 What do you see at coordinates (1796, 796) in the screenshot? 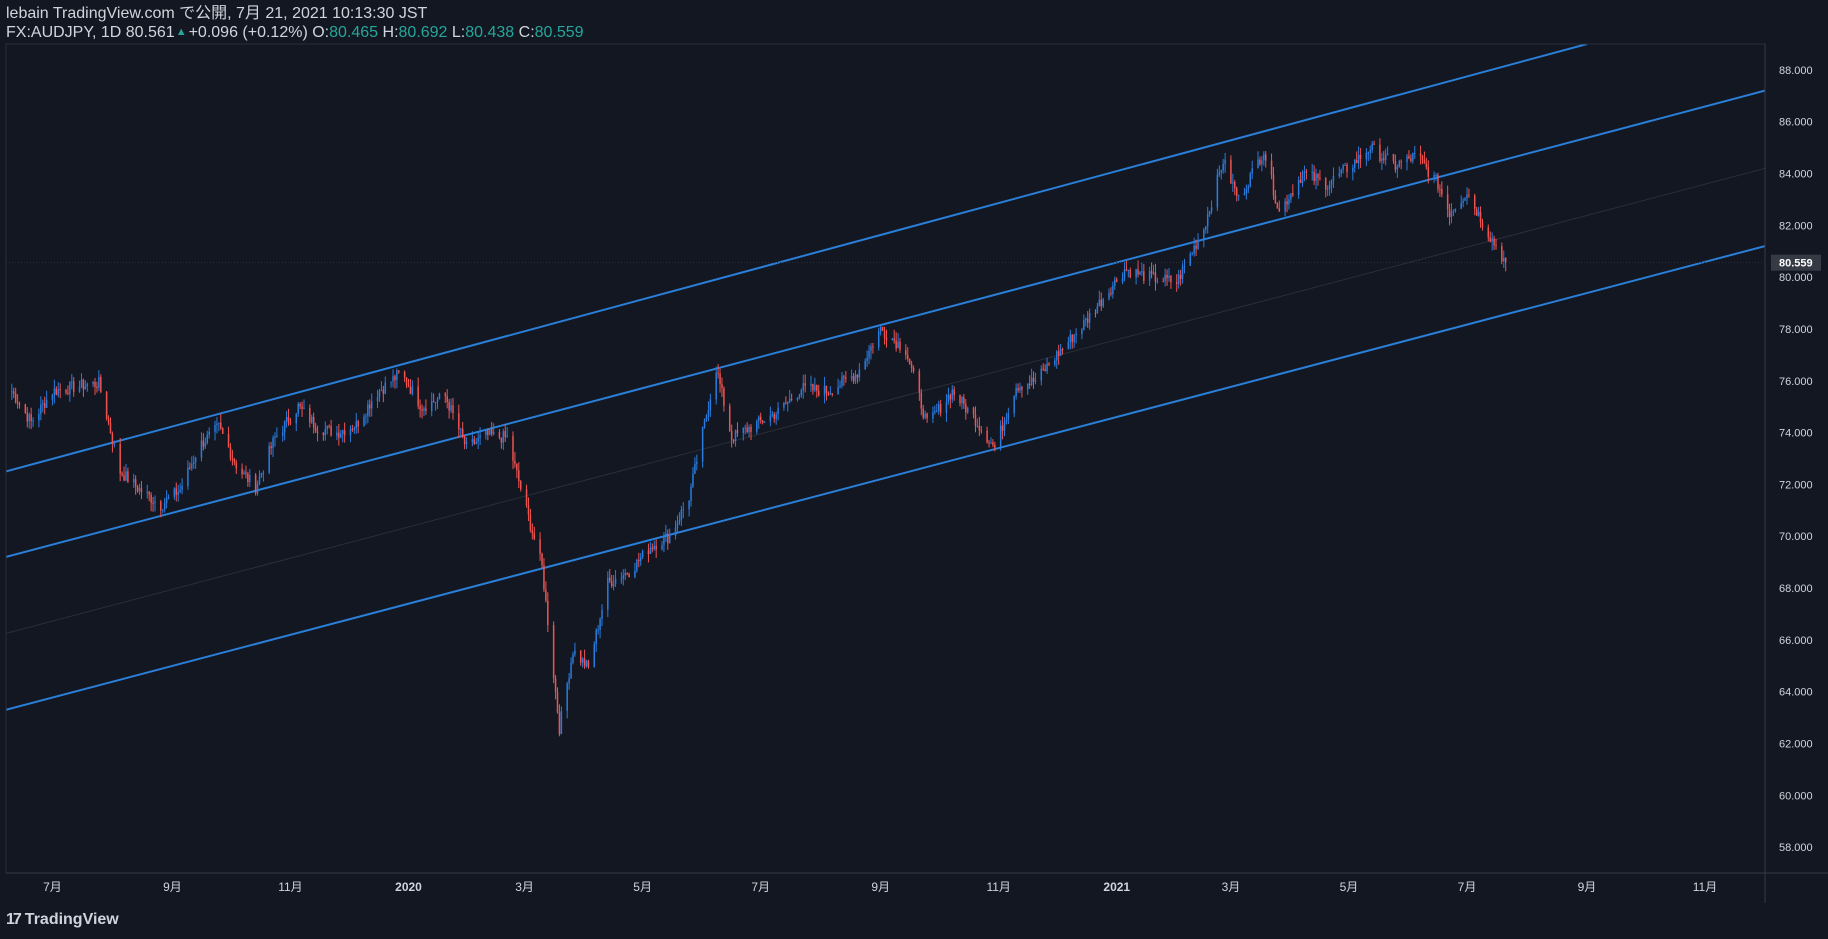
I see `y-tick-label: 60.000` at bounding box center [1796, 796].